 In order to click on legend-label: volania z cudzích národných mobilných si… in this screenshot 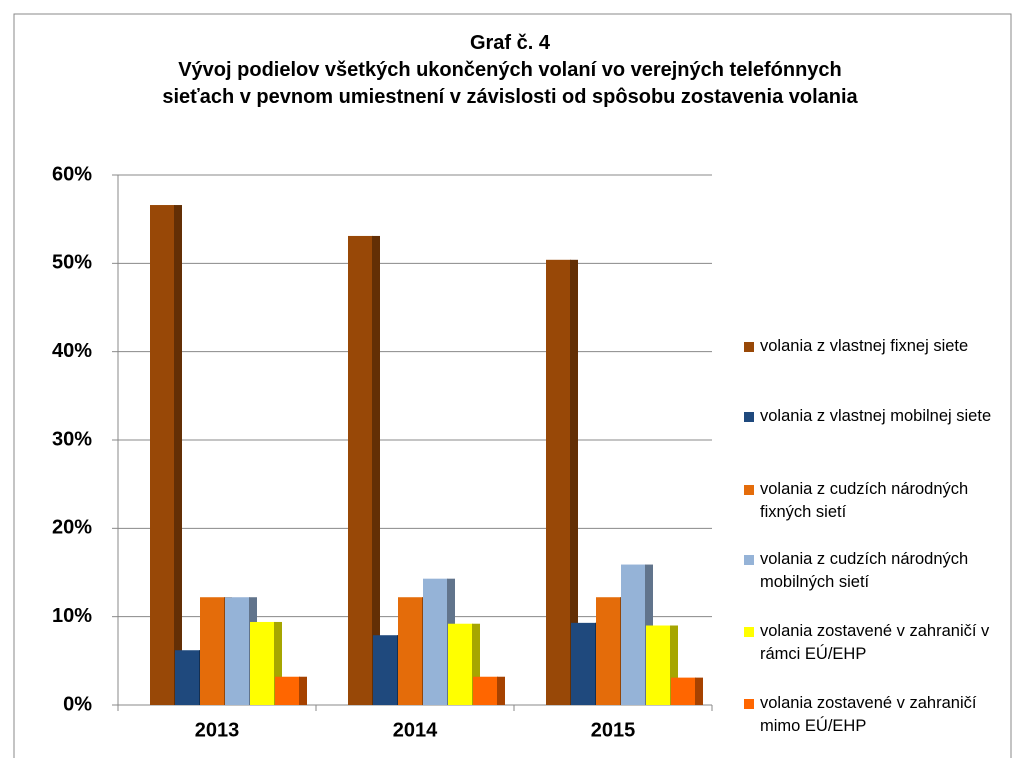, I will do `click(864, 570)`.